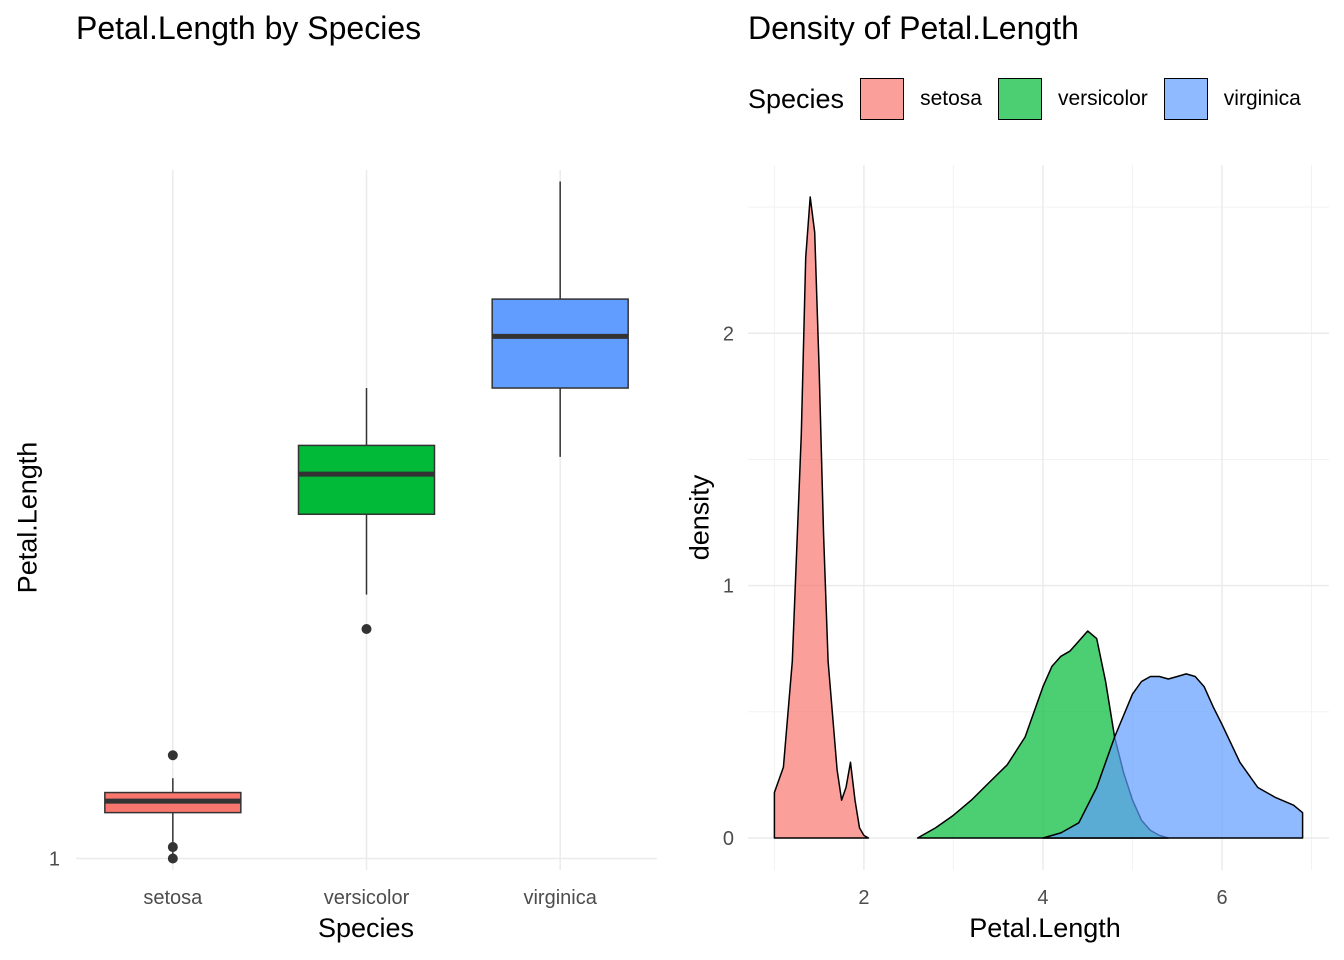 This screenshot has width=1344, height=960. What do you see at coordinates (1042, 898) in the screenshot?
I see `x-tick-label: 4` at bounding box center [1042, 898].